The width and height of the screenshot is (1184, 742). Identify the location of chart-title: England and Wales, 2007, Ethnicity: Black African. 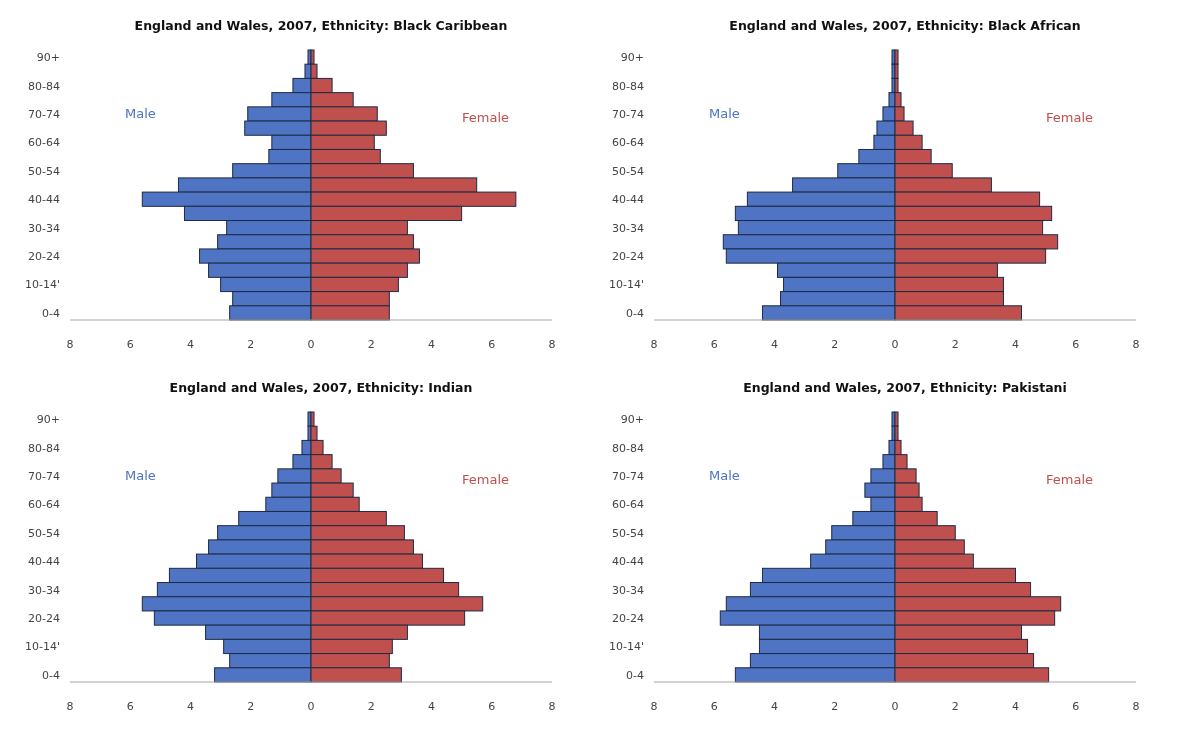
(905, 25).